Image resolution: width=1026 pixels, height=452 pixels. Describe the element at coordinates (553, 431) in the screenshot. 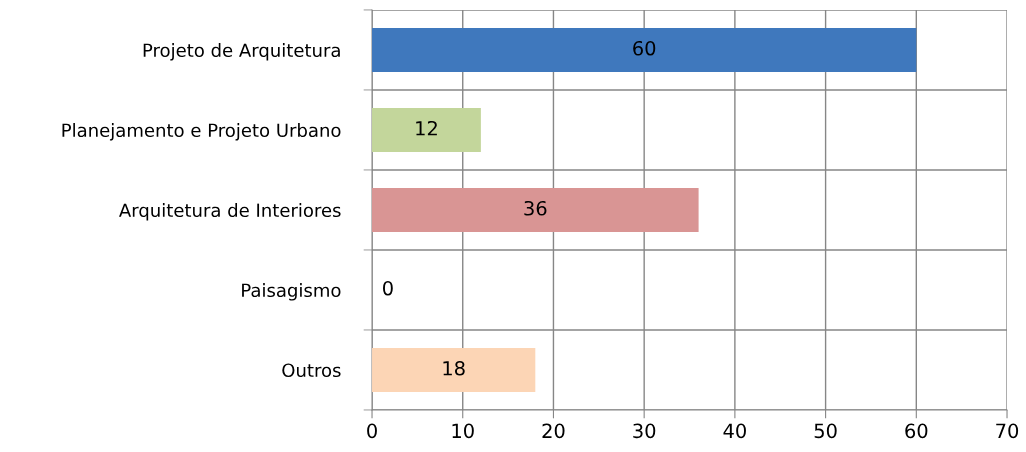

I see `x-tick-label: 20` at that location.